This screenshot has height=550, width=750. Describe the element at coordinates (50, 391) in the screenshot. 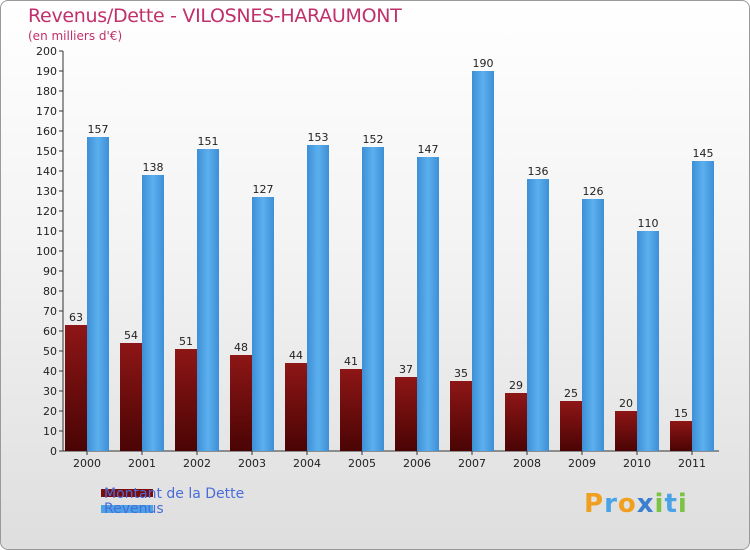

I see `y-tick-label: 30` at that location.